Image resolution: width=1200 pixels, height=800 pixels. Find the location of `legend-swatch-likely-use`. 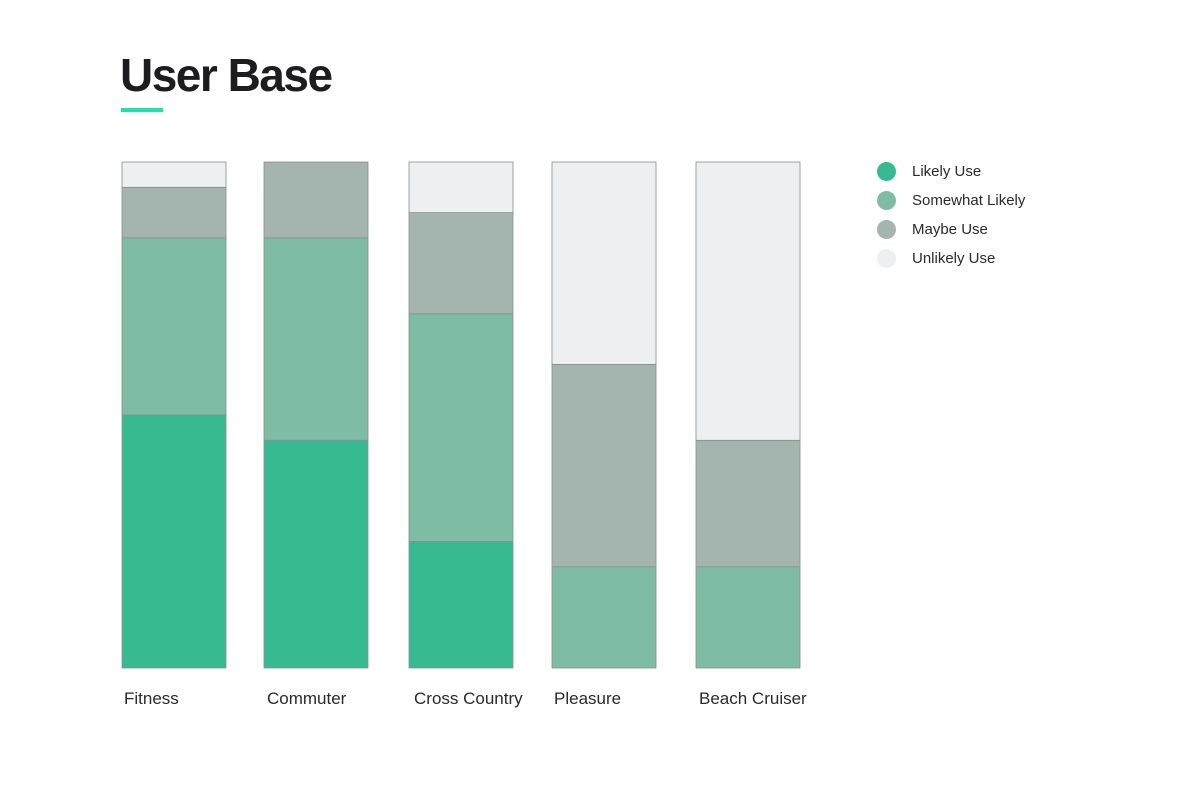

legend-swatch-likely-use is located at coordinates (886, 171).